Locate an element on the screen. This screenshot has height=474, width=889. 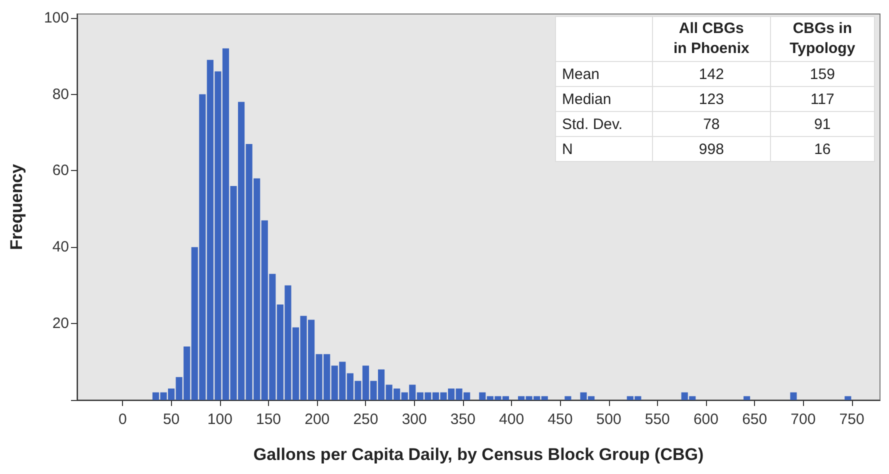
annotation: Median is located at coordinates (604, 99).